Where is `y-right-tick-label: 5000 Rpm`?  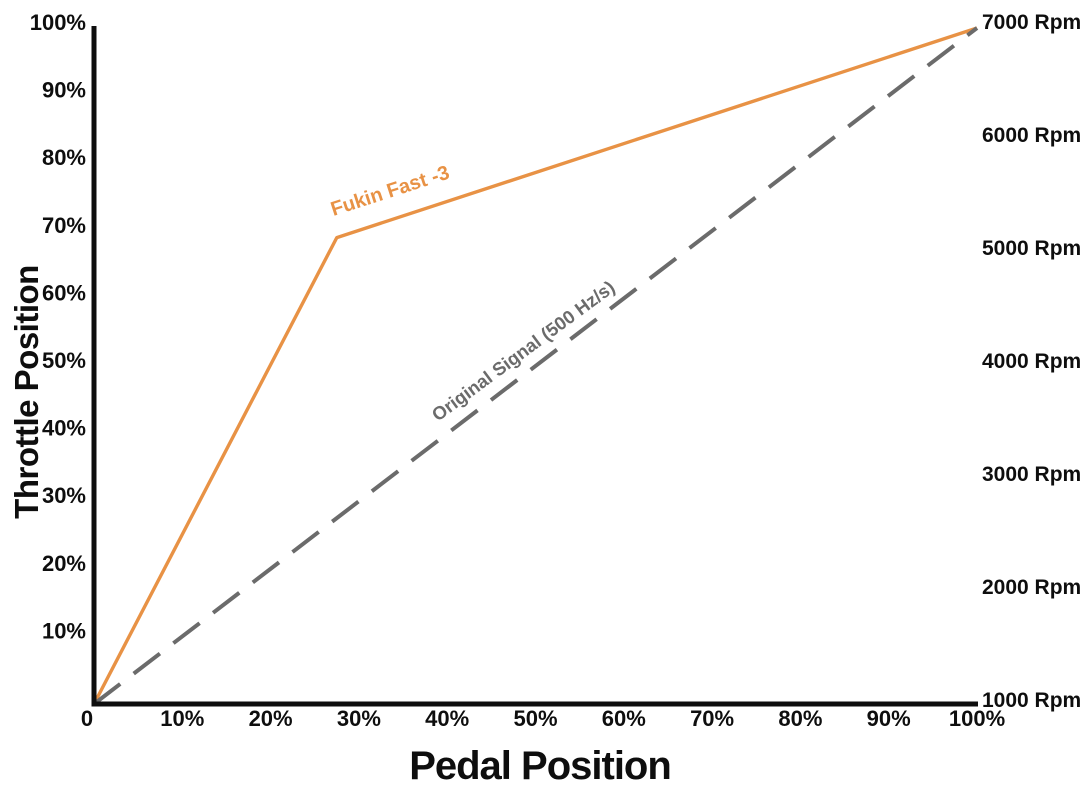 y-right-tick-label: 5000 Rpm is located at coordinates (1031, 248).